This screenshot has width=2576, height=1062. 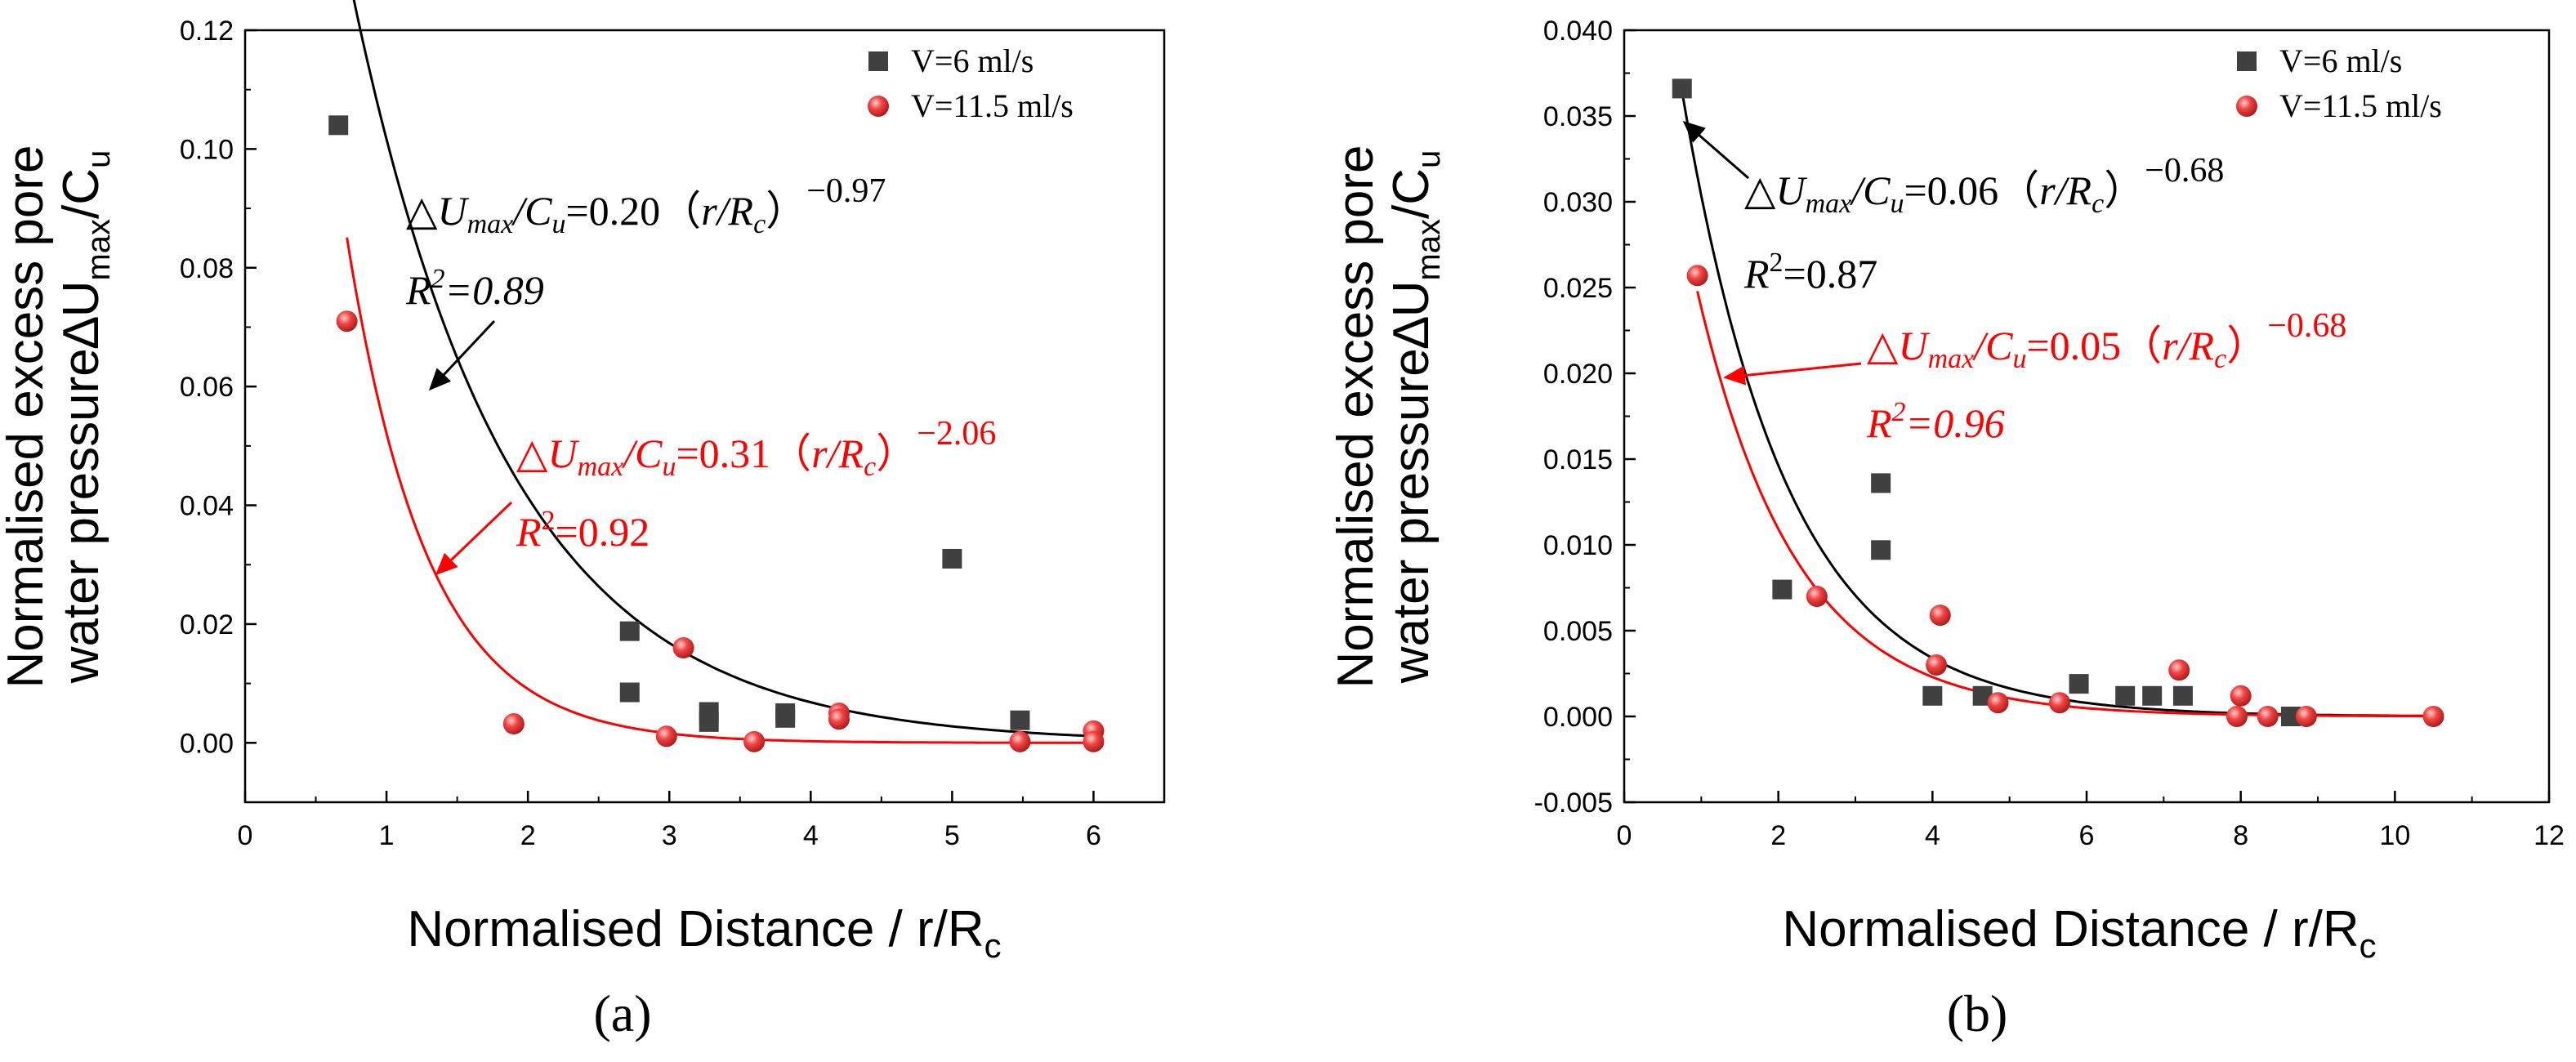 I want to click on panel-label: (b), so click(x=1977, y=1013).